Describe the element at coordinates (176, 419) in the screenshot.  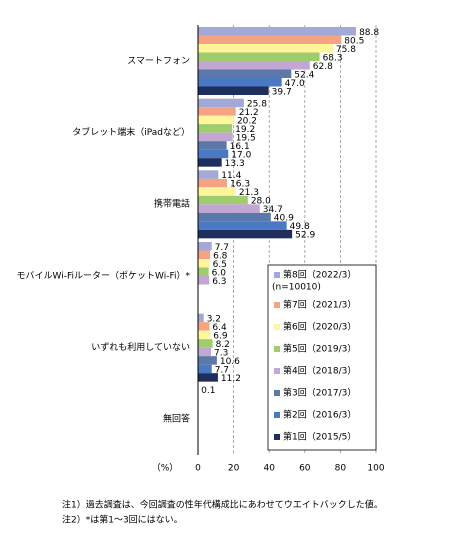
I see `category-label: 無回答` at that location.